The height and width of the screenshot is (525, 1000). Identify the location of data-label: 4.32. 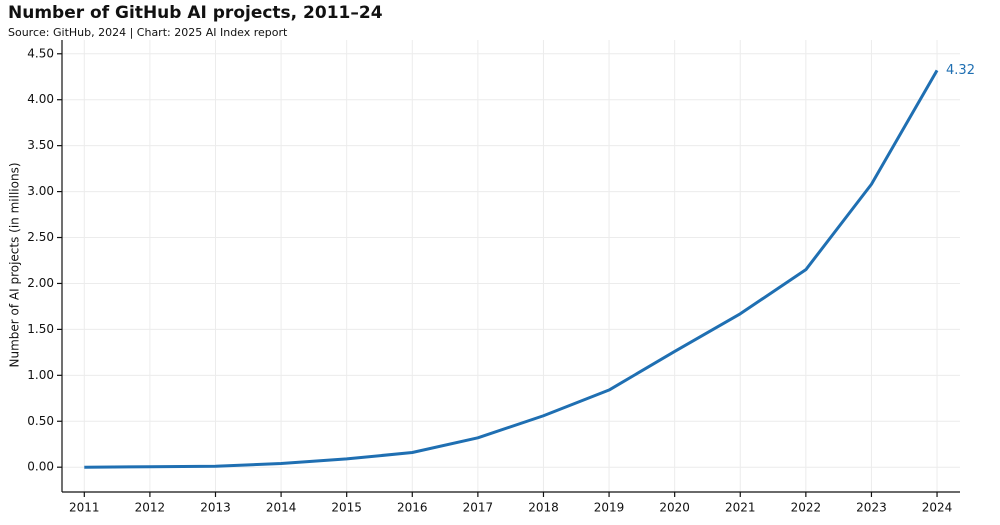
(960, 70).